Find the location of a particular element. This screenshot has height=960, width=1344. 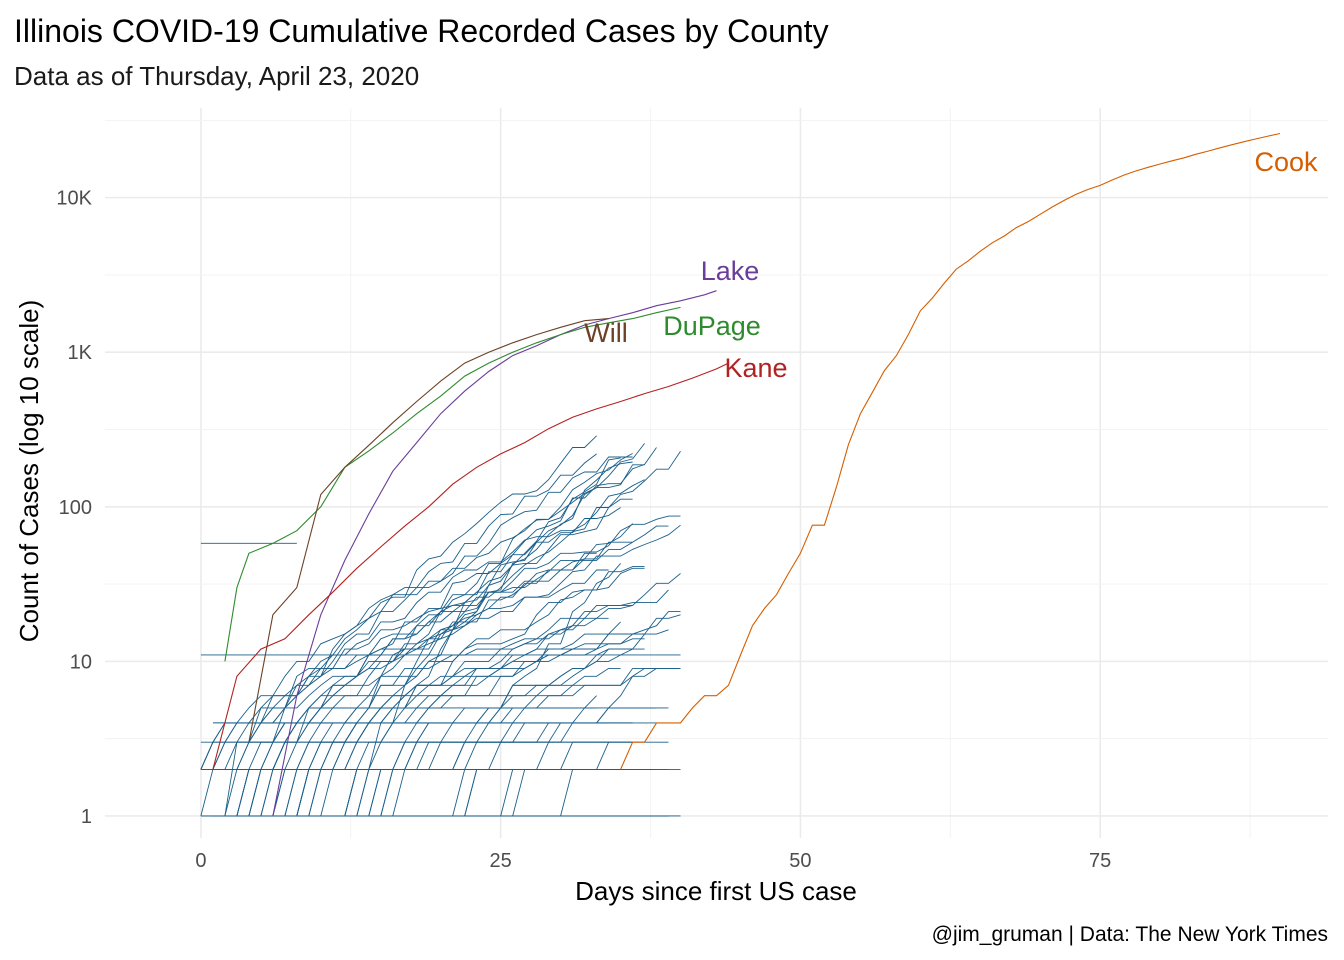

chart-subtitle: Data as of Thursday, April 23, 2020 is located at coordinates (216, 76).